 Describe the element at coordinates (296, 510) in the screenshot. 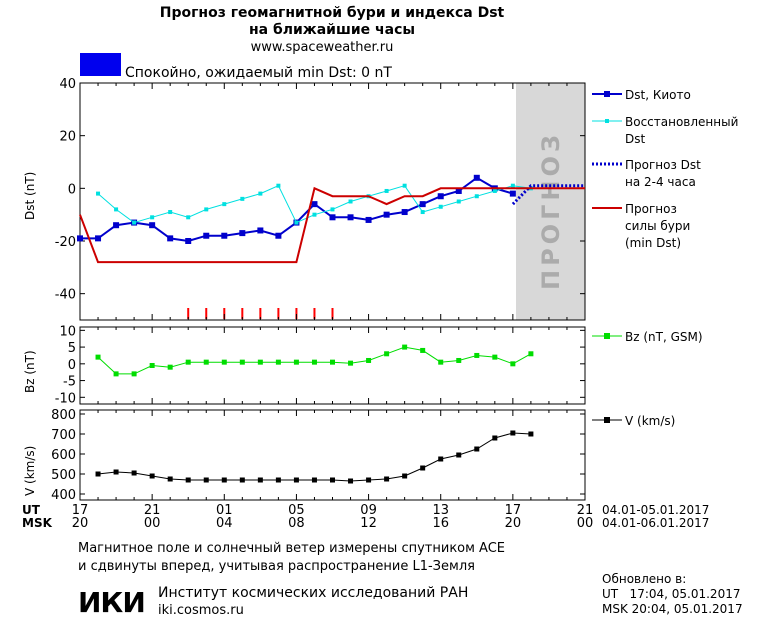

I see `ut-tick-label: 05` at that location.